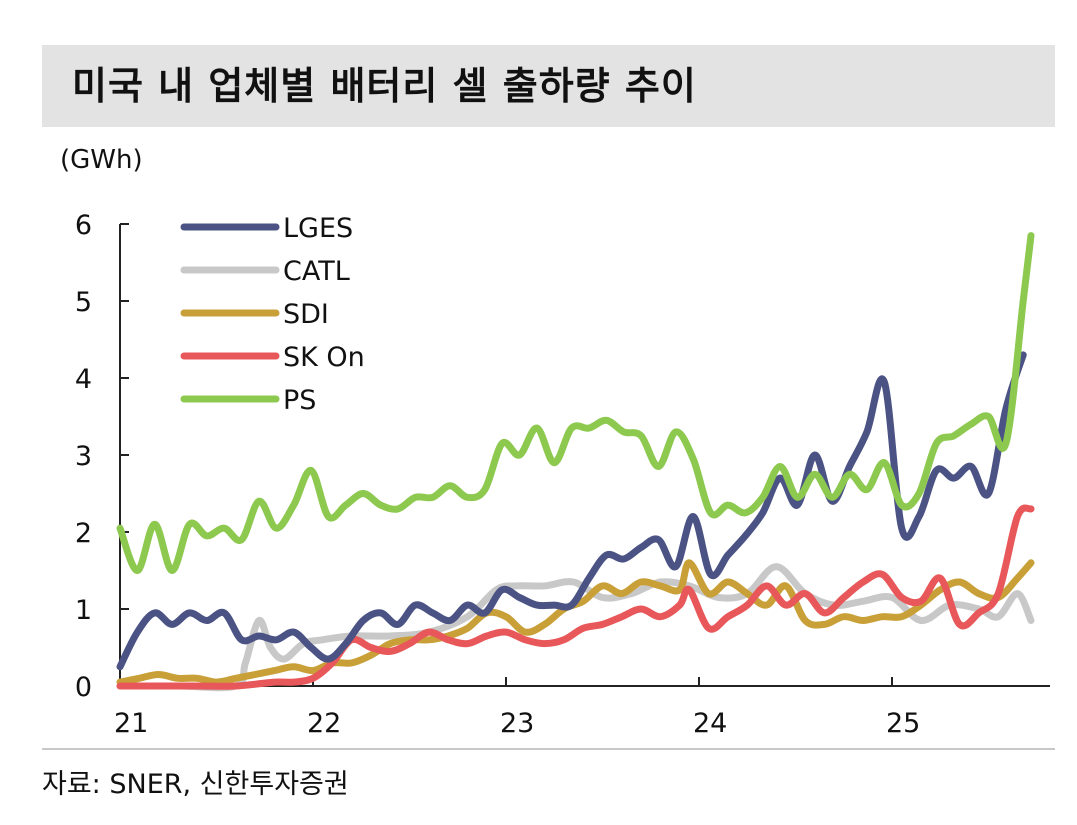 This screenshot has height=825, width=1077. I want to click on unit-label: (GWh), so click(101, 160).